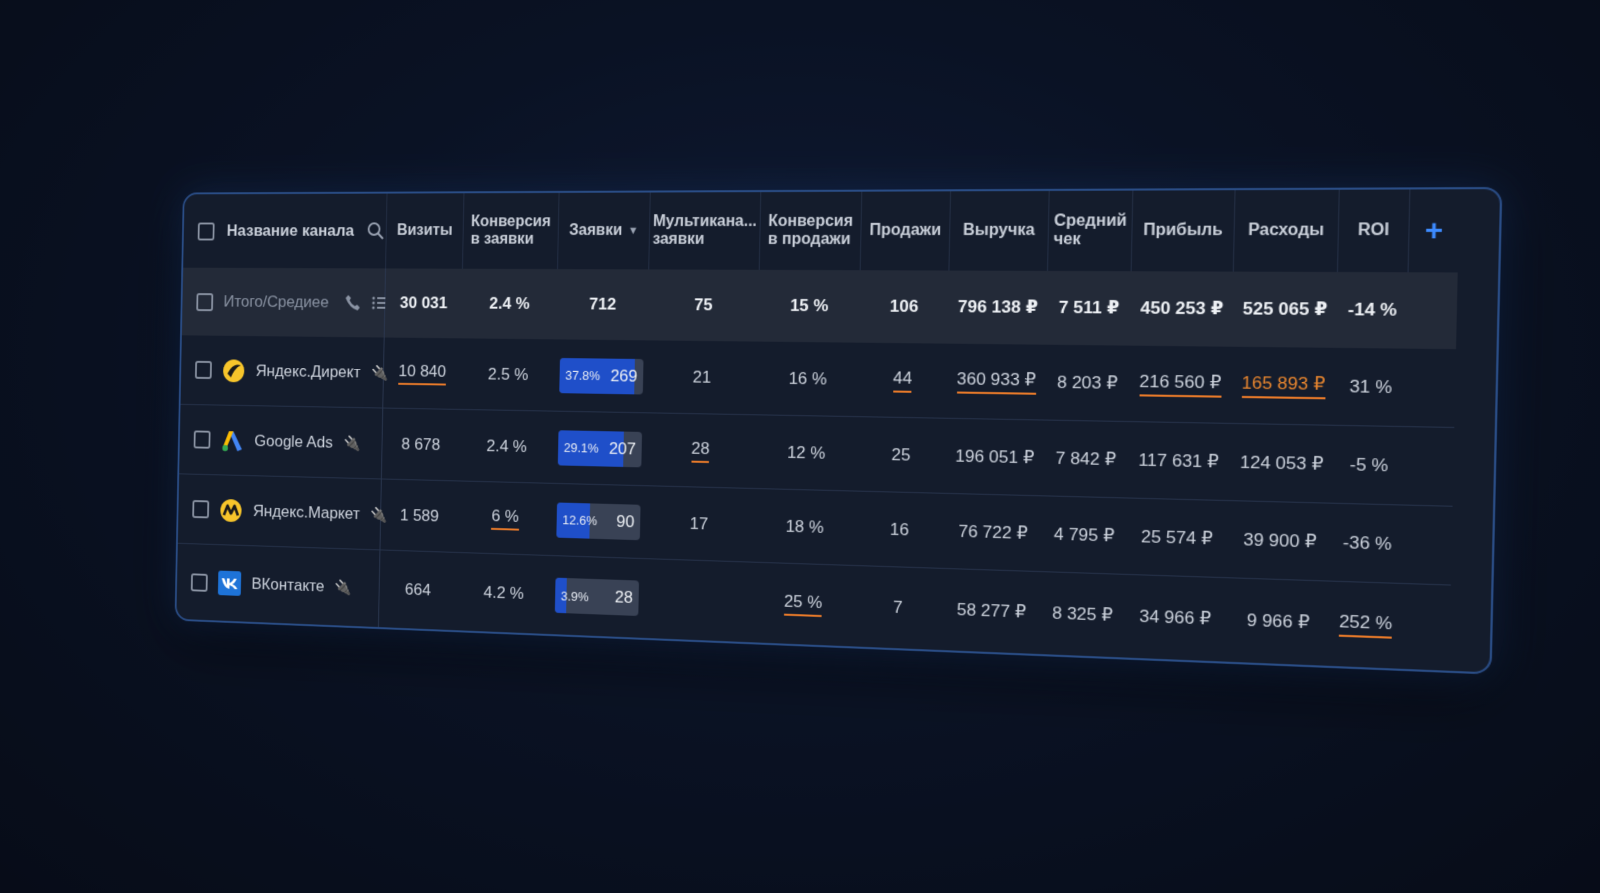 This screenshot has height=893, width=1600. I want to click on row-expenses: 39 900 ₽, so click(1280, 541).